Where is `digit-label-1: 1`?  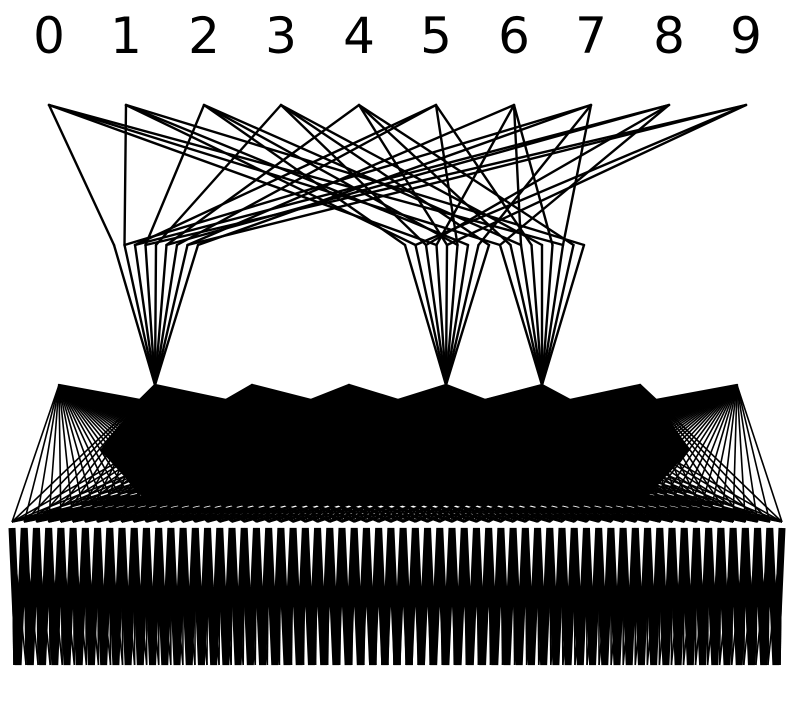 digit-label-1: 1 is located at coordinates (126, 36).